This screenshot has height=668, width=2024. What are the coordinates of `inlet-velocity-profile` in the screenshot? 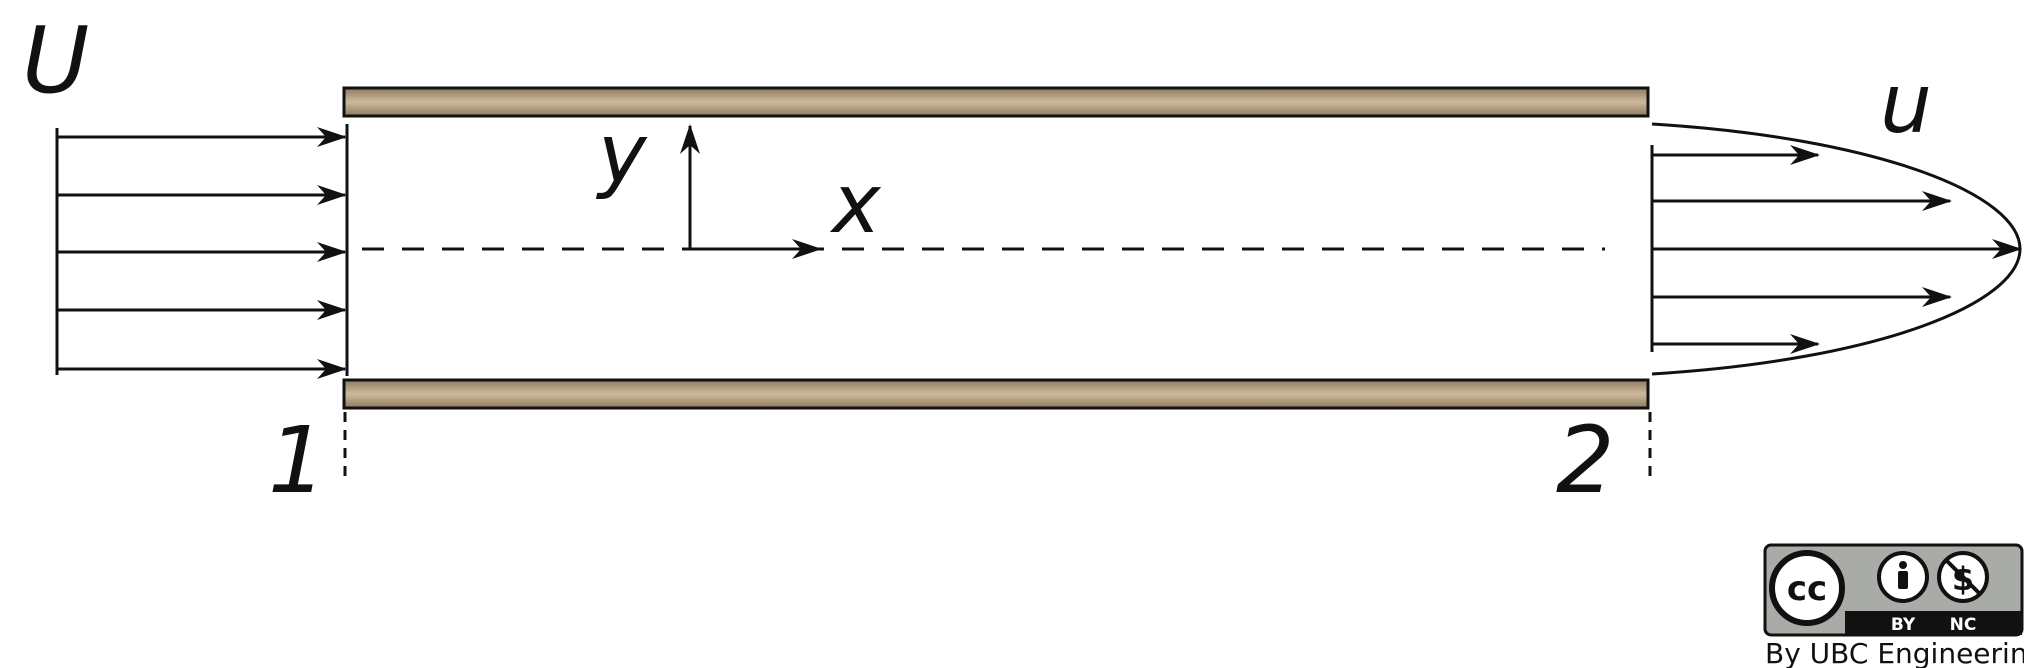 It's located at (202, 251).